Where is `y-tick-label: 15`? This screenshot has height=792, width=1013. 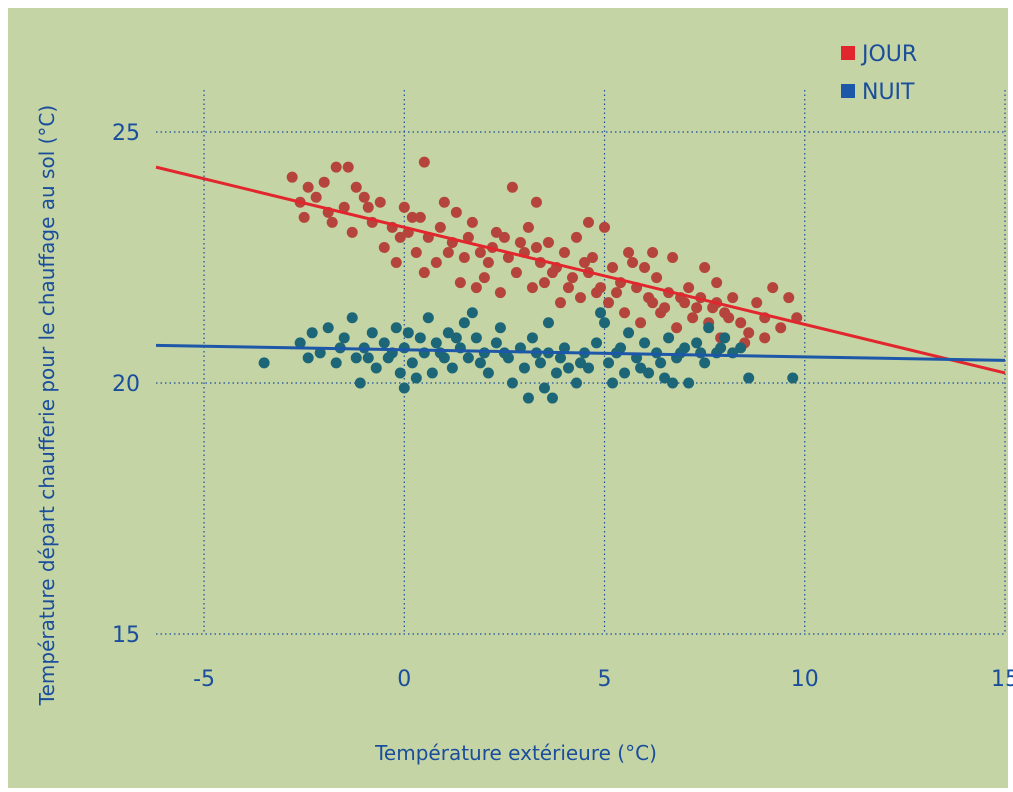
y-tick-label: 15 is located at coordinates (126, 635).